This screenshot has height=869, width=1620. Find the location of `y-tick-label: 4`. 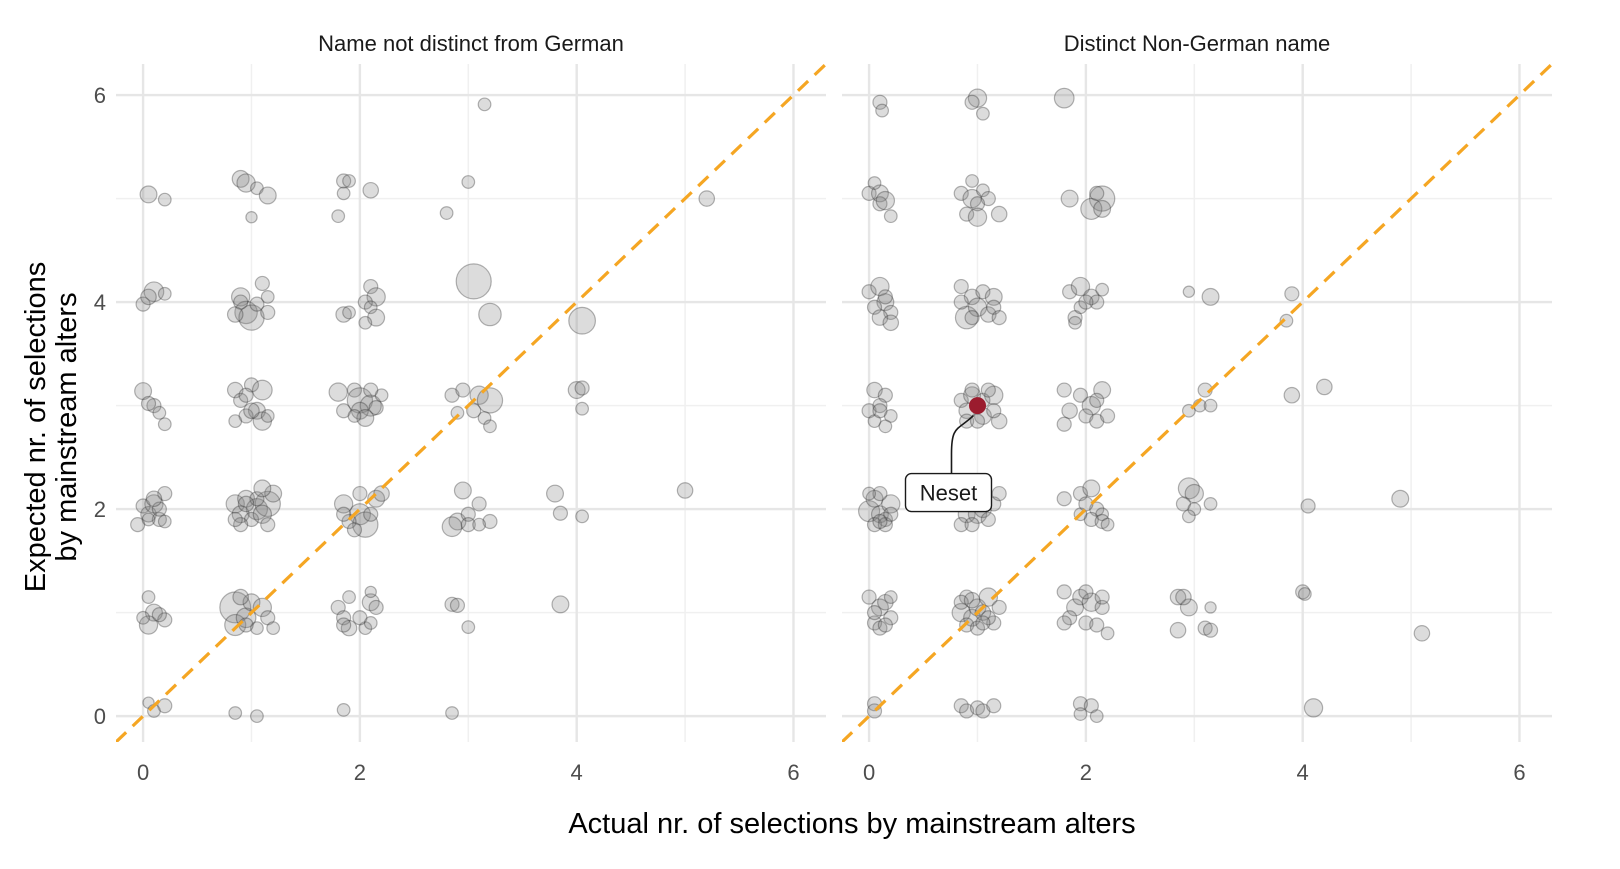

y-tick-label: 4 is located at coordinates (100, 302).